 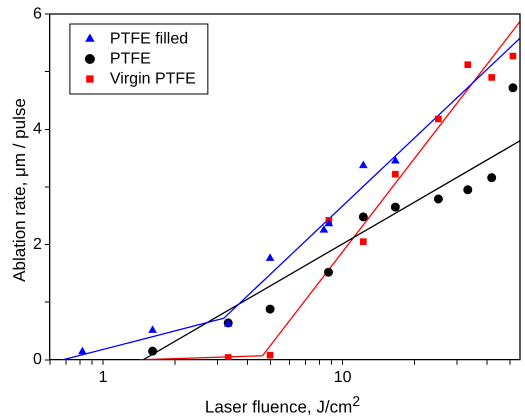 I want to click on legend-label: PTFE, so click(x=130, y=59).